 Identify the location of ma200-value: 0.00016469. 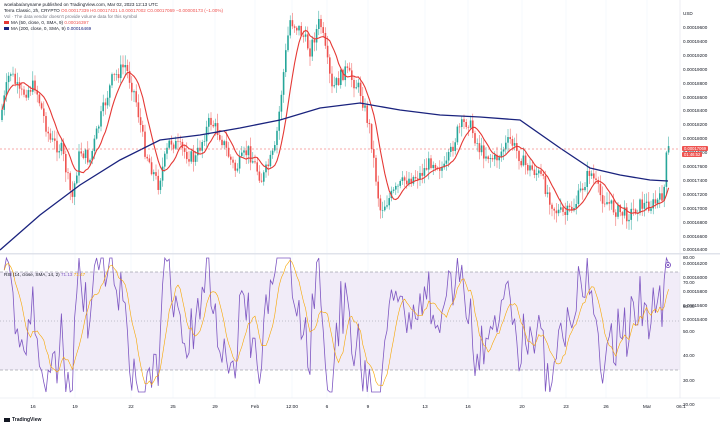
(79, 28).